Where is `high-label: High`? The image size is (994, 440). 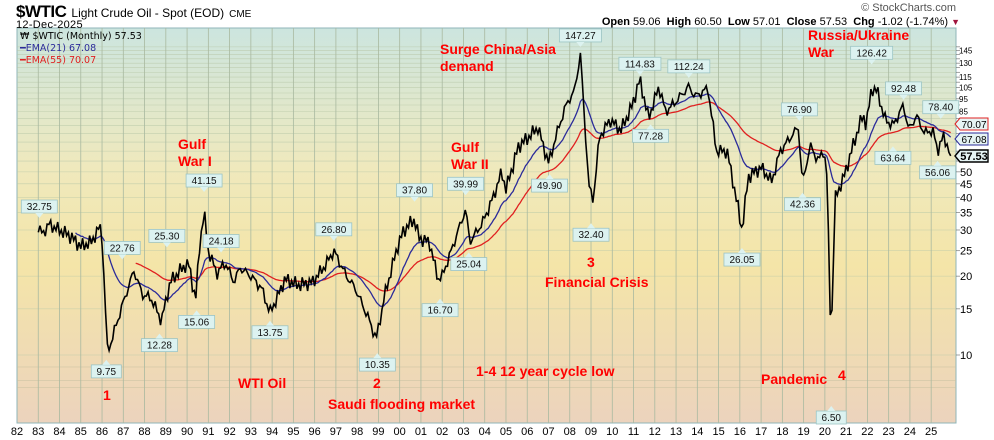
high-label: High is located at coordinates (679, 22).